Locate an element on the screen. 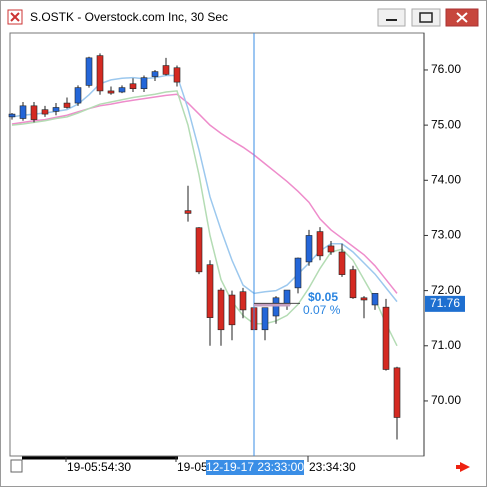 The image size is (487, 492). y-tick-label: 71.00 is located at coordinates (446, 345).